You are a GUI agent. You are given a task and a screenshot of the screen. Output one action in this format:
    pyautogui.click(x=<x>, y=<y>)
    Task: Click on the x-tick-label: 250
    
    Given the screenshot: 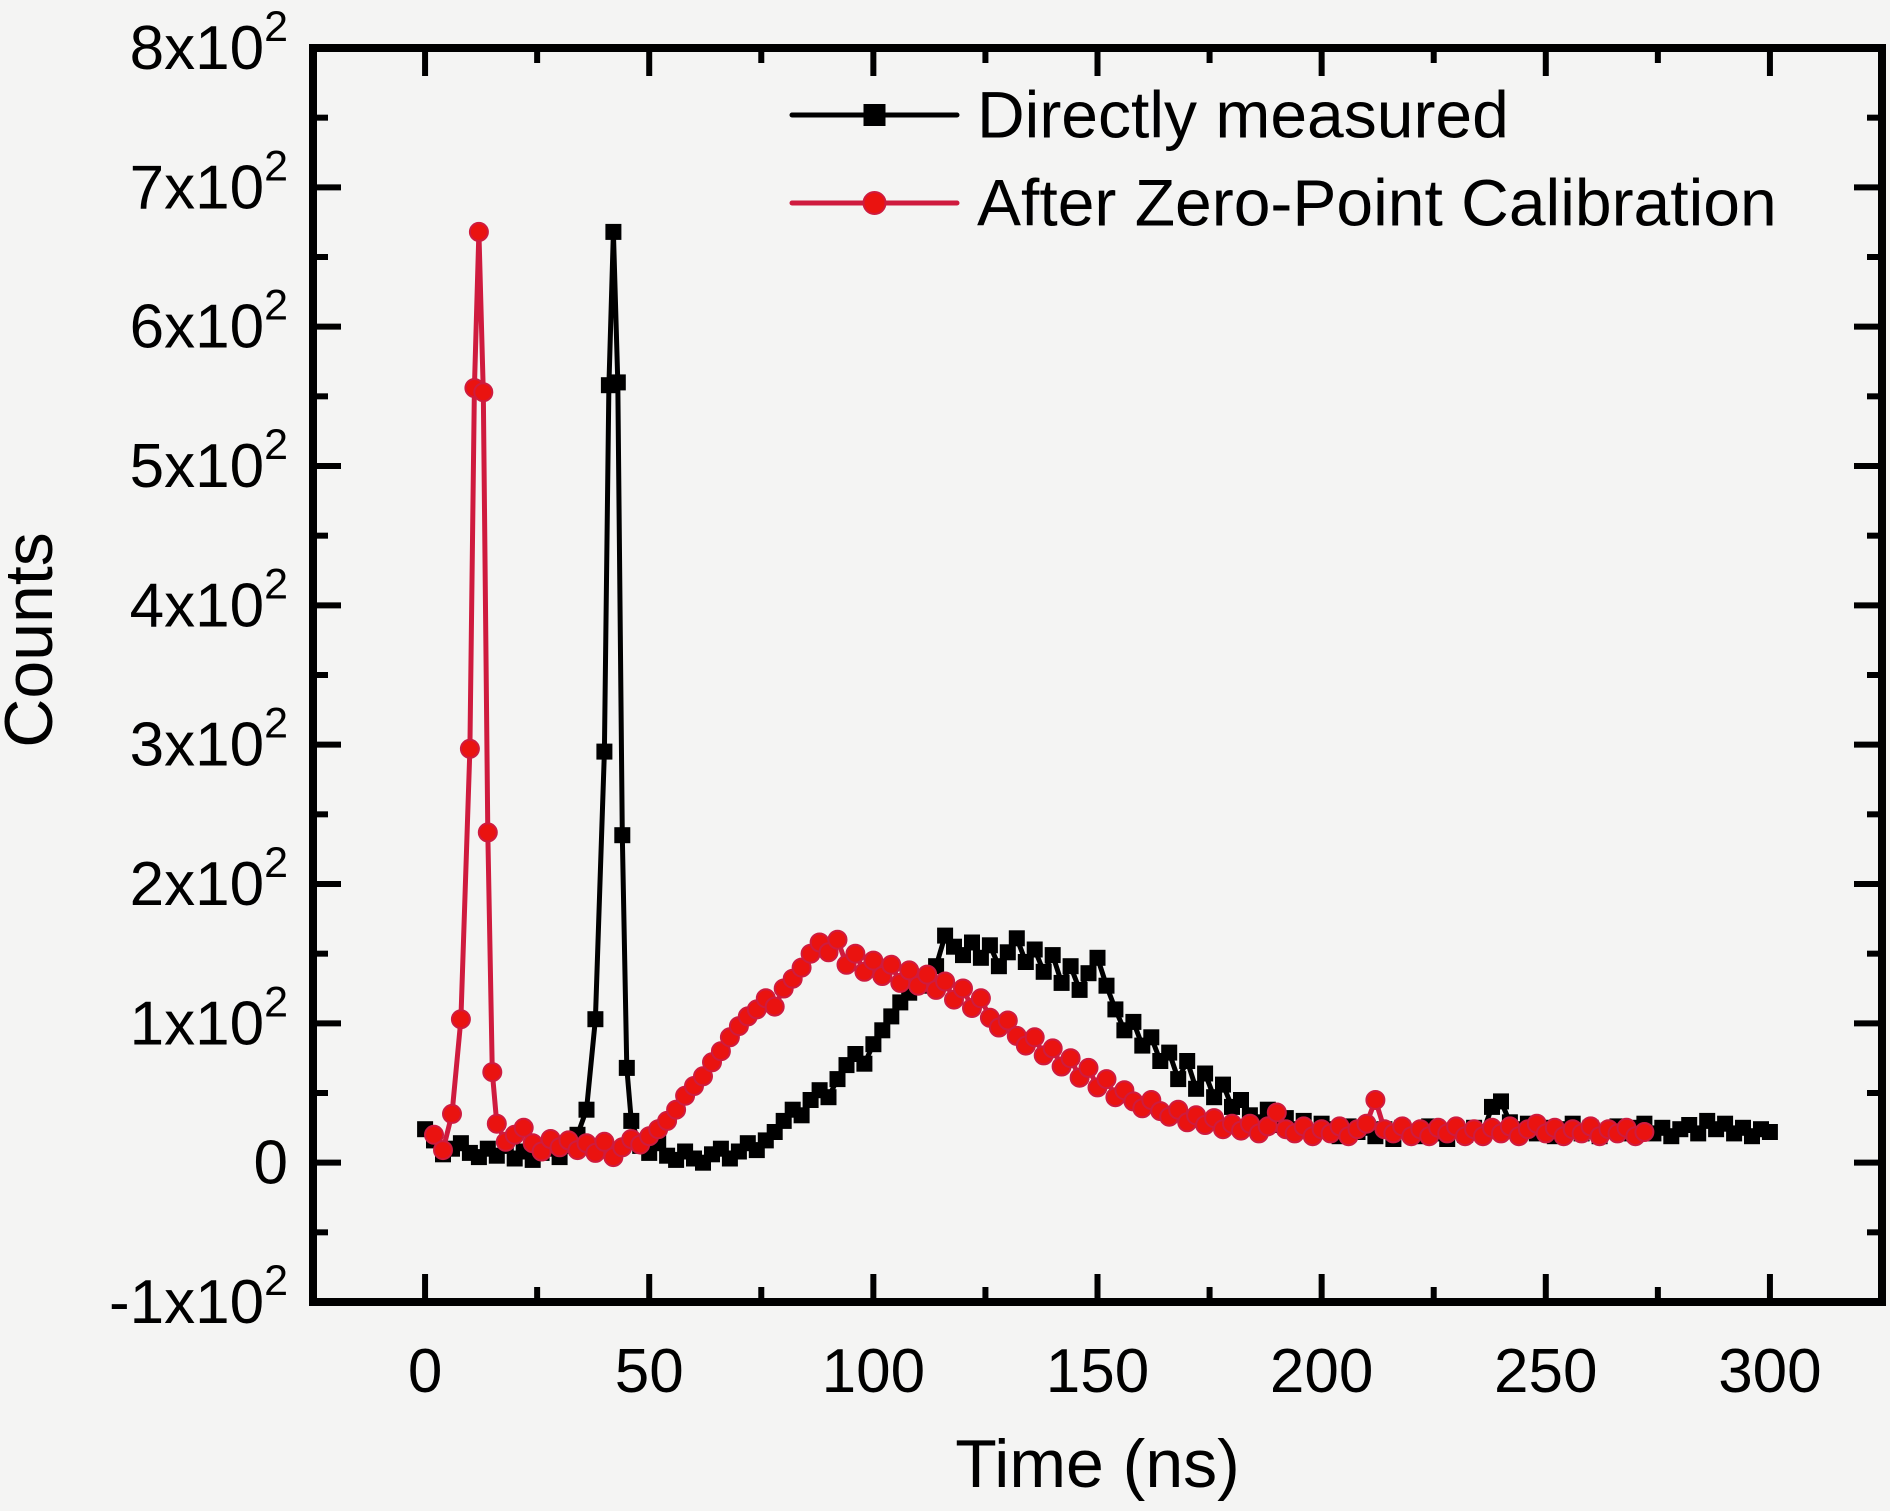 What is the action you would take?
    pyautogui.click(x=1545, y=1371)
    